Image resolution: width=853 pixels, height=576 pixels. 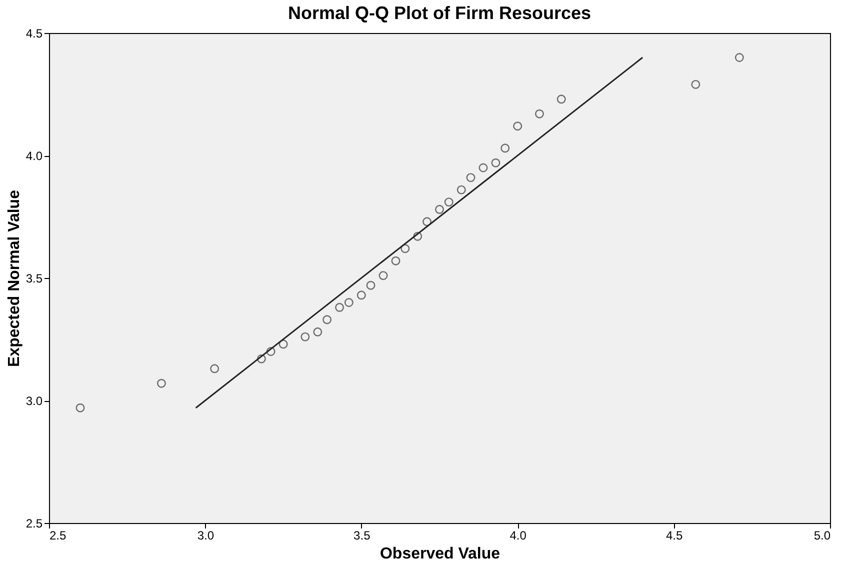 What do you see at coordinates (674, 535) in the screenshot?
I see `x-tick-label: 4.5` at bounding box center [674, 535].